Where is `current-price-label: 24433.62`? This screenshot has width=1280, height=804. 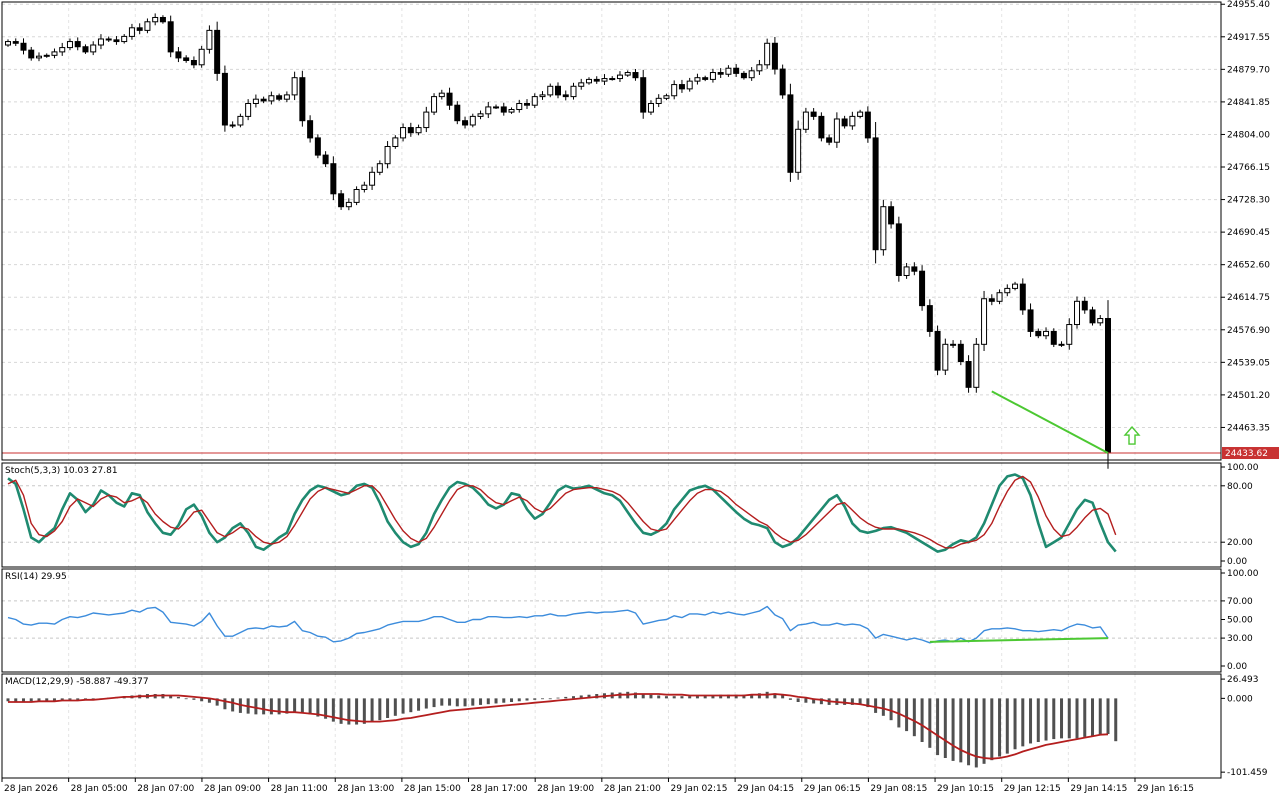 current-price-label: 24433.62 is located at coordinates (1246, 454).